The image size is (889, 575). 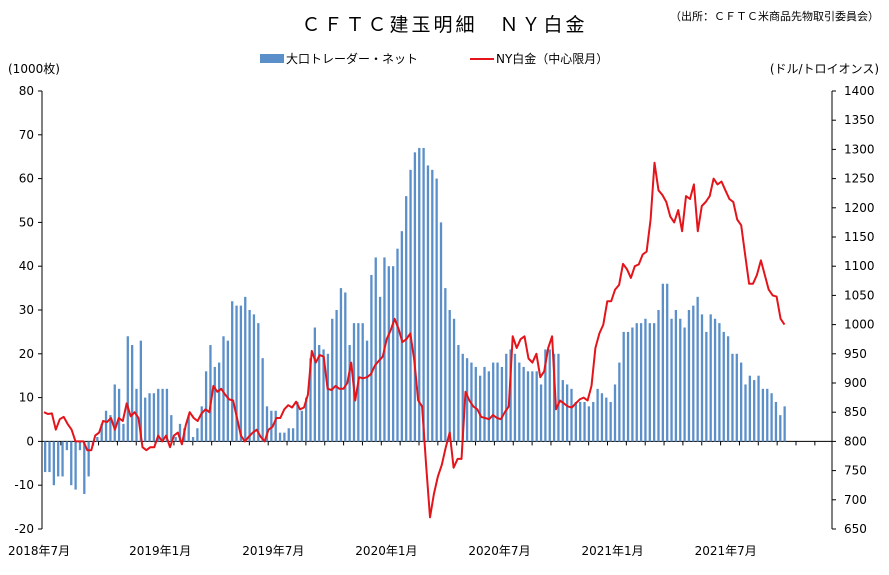 What do you see at coordinates (273, 551) in the screenshot?
I see `x-axis-tick-label: 2019年7月` at bounding box center [273, 551].